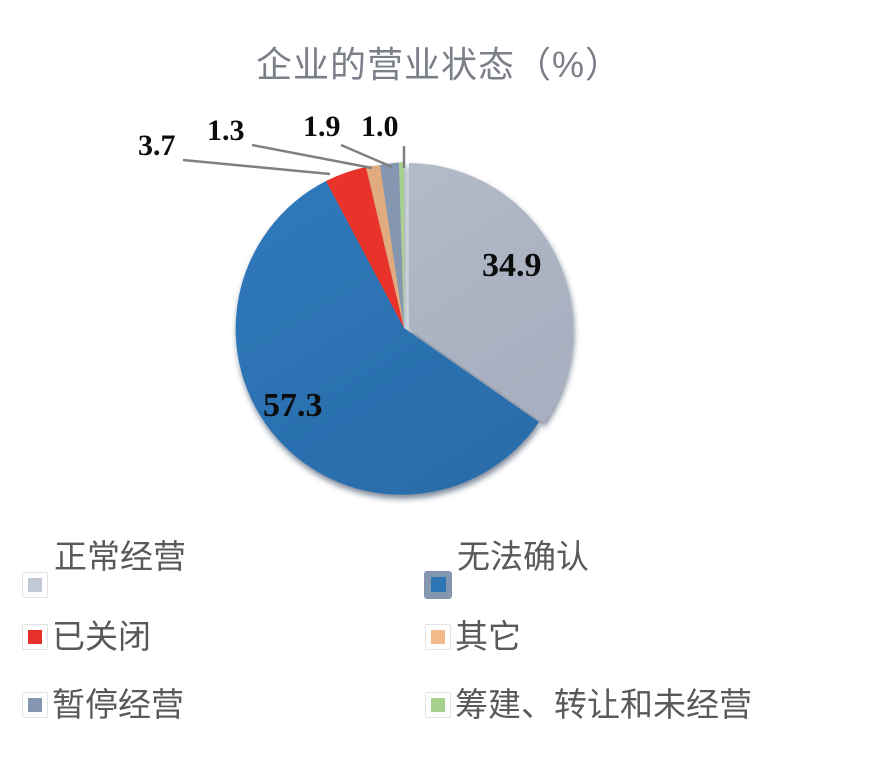 The image size is (878, 760). What do you see at coordinates (118, 704) in the screenshot?
I see `legend-label-zantingjingying: 暂停经营` at bounding box center [118, 704].